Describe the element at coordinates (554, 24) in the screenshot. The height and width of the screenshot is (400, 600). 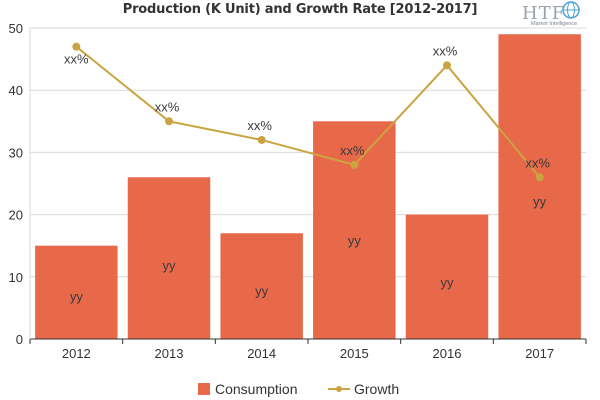
I see `logo-subtitle: Market Intelligence` at that location.